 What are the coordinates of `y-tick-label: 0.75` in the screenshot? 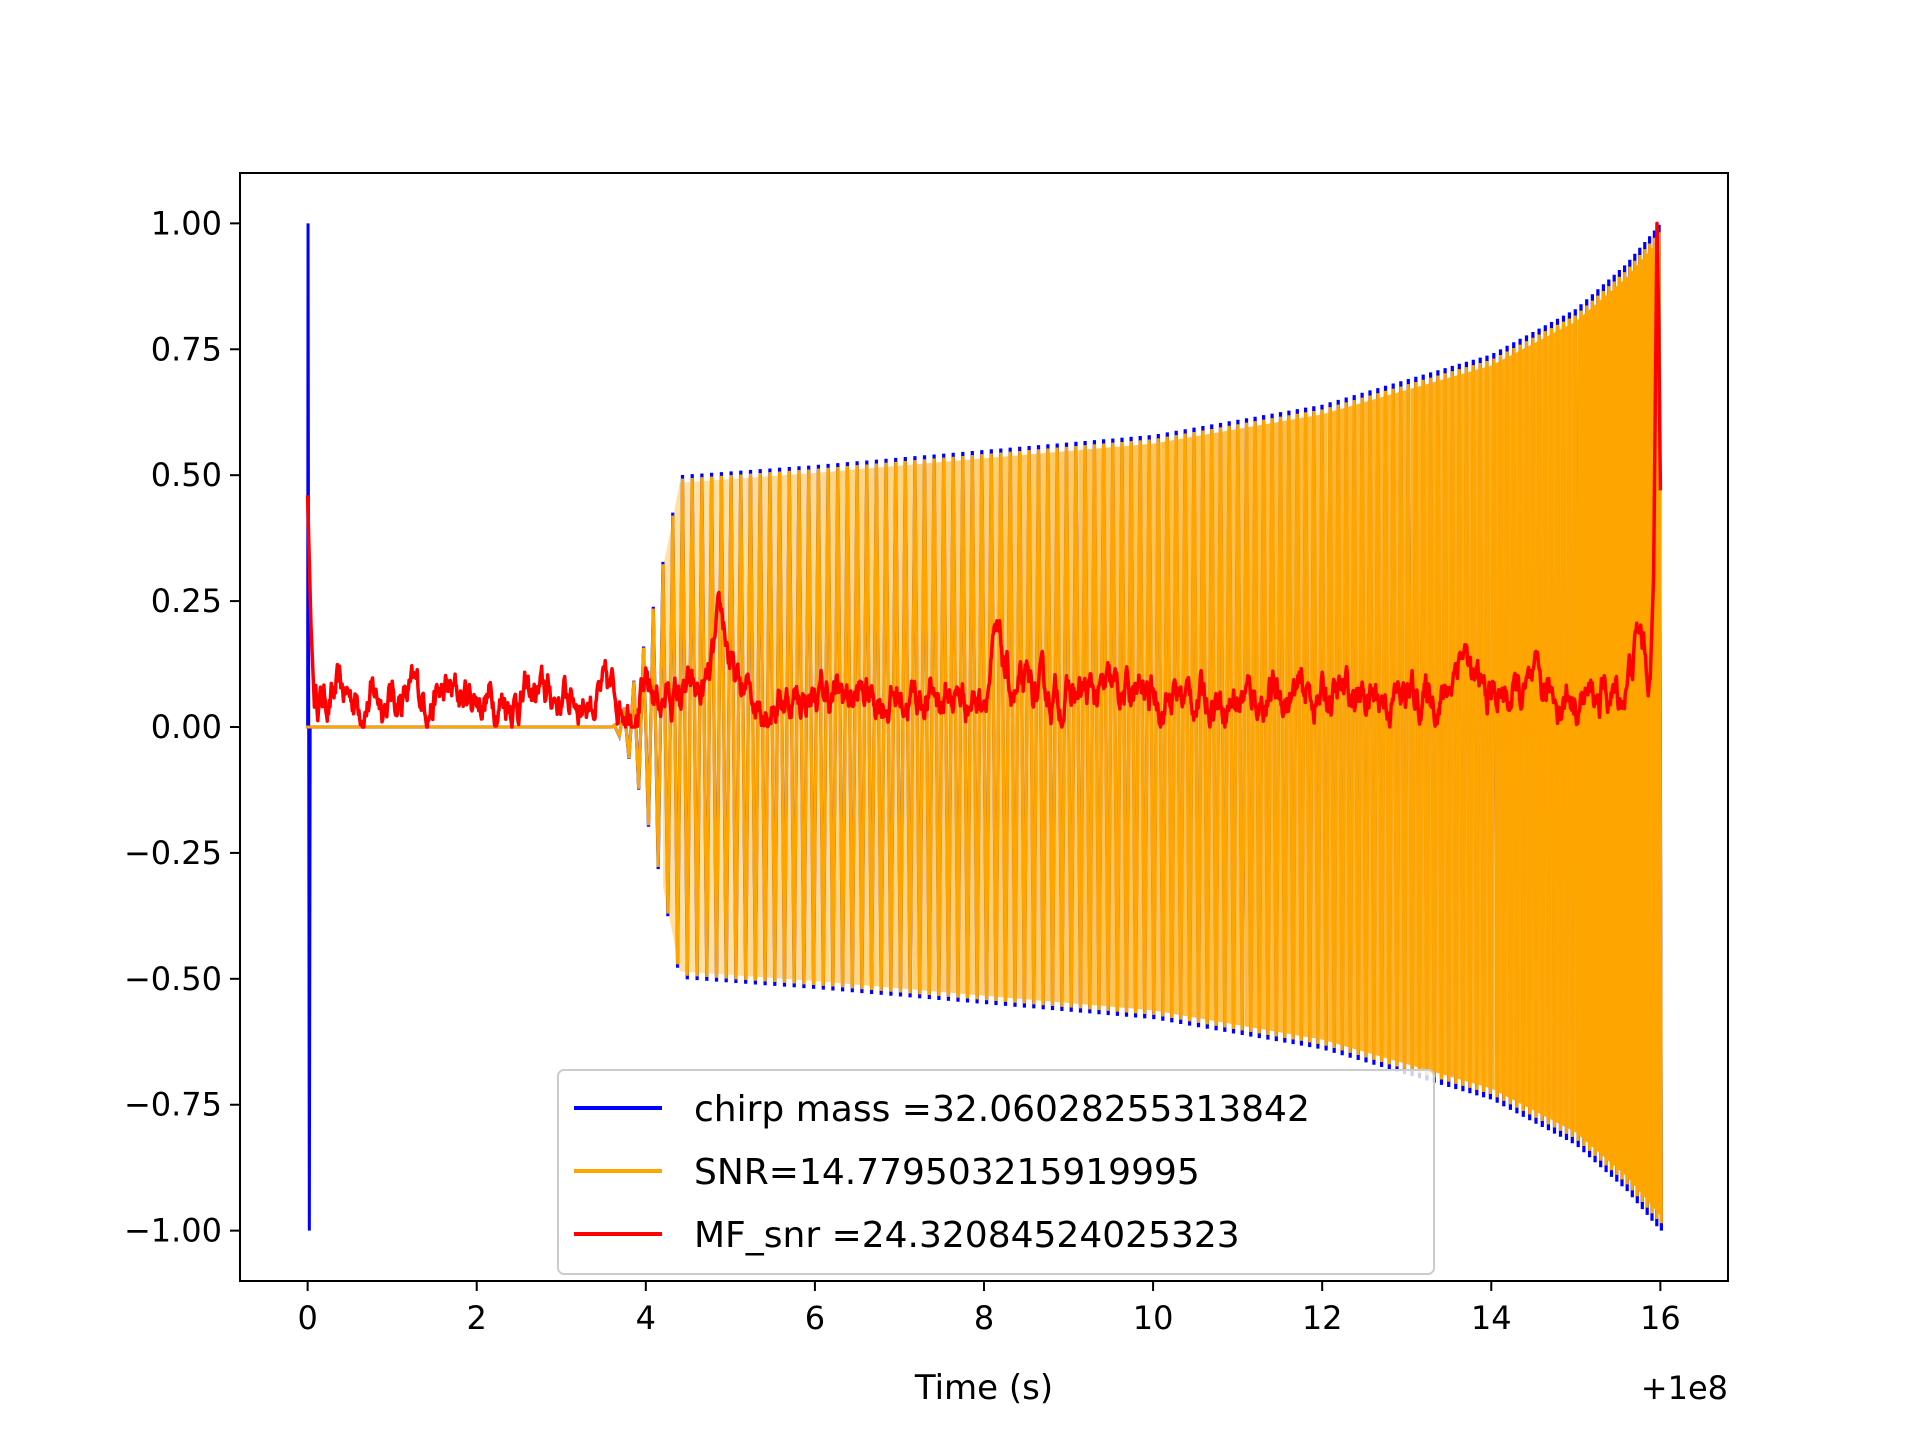 It's located at (186, 349).